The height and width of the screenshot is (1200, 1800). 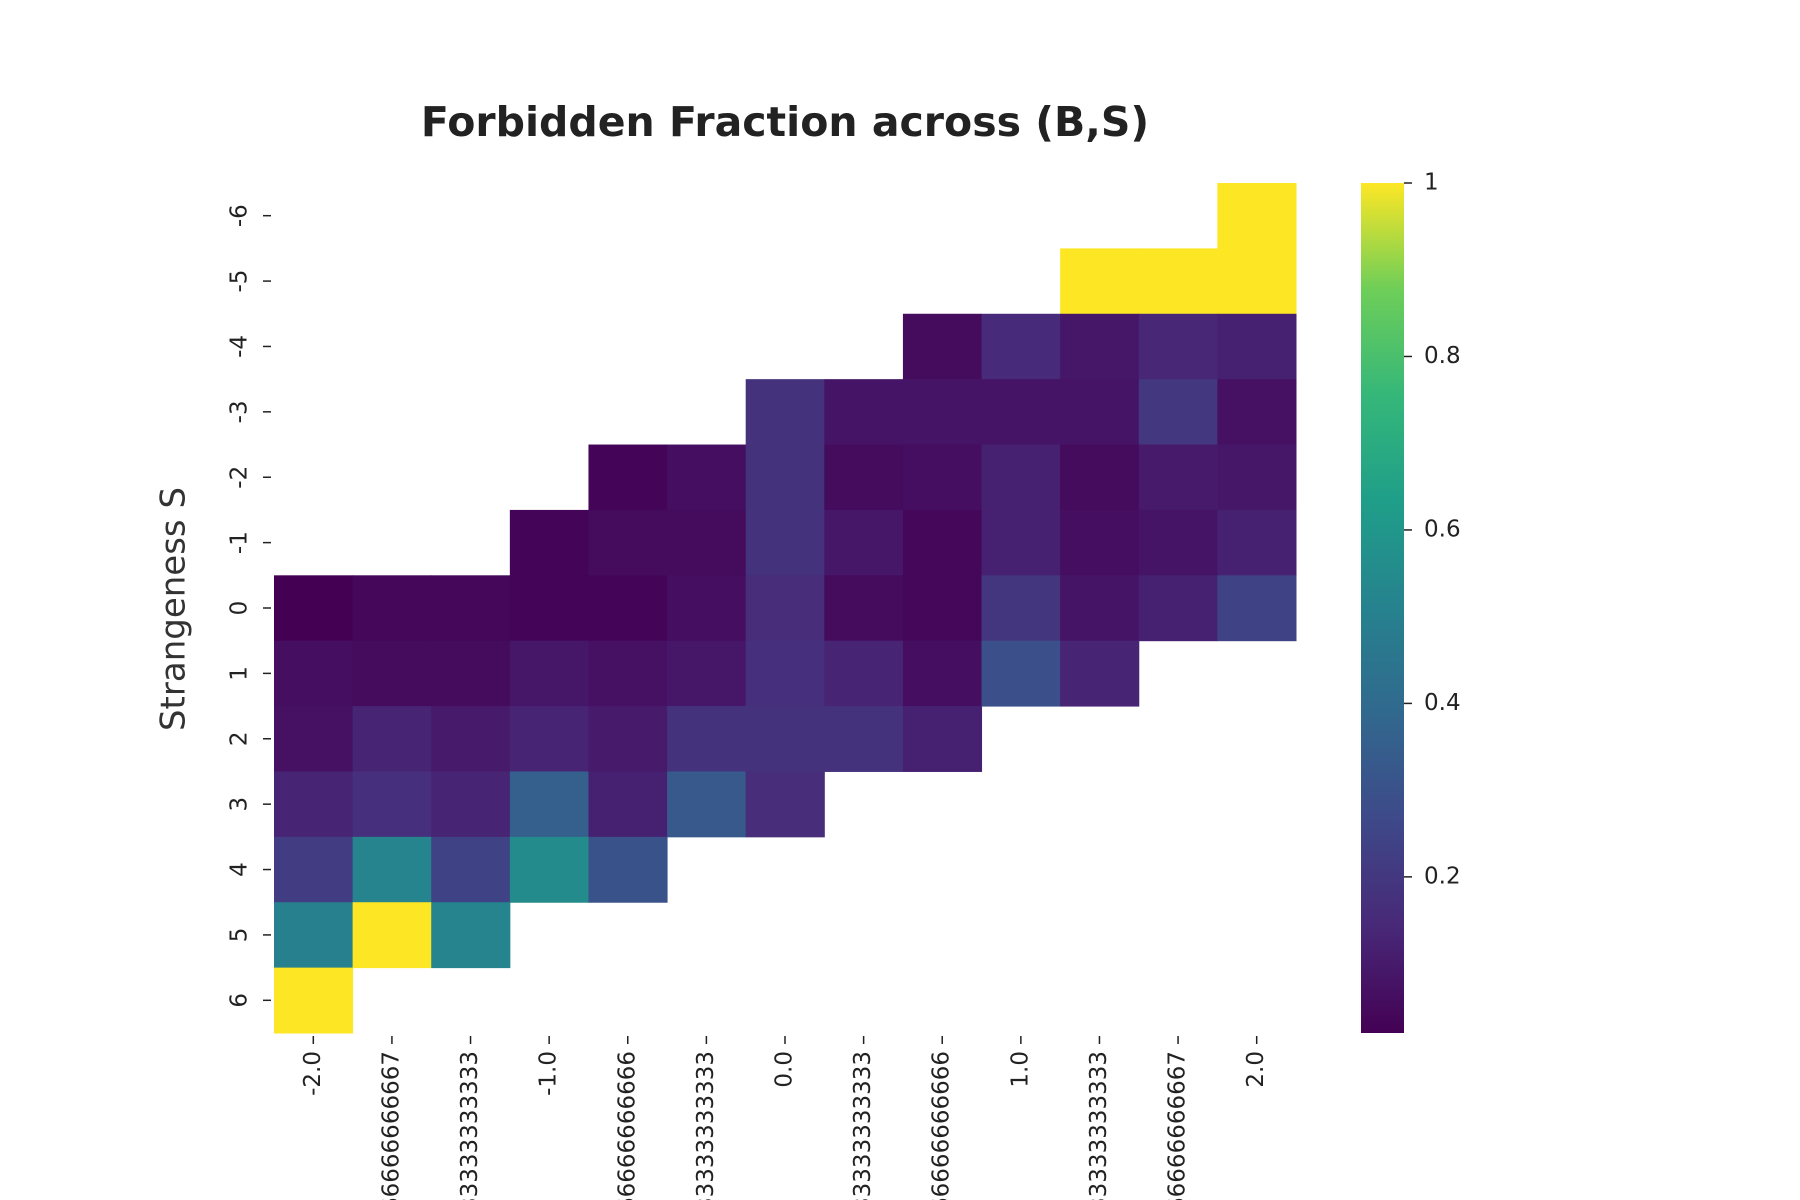 I want to click on y-tick-label: -1, so click(x=240, y=542).